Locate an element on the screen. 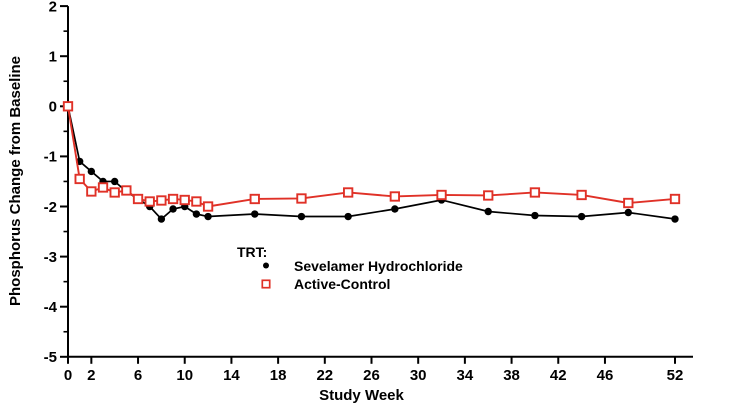  x-tick-label: 22 is located at coordinates (324, 375).